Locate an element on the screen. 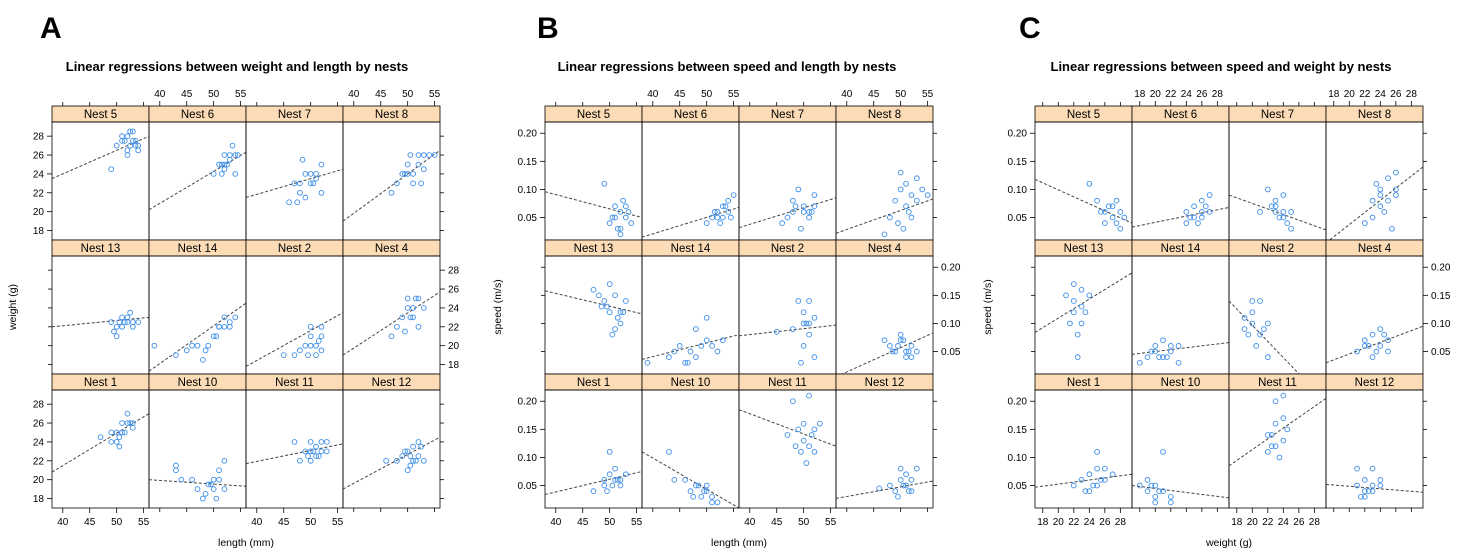 The image size is (1463, 552). x-tick-label: 26 is located at coordinates (1299, 522).